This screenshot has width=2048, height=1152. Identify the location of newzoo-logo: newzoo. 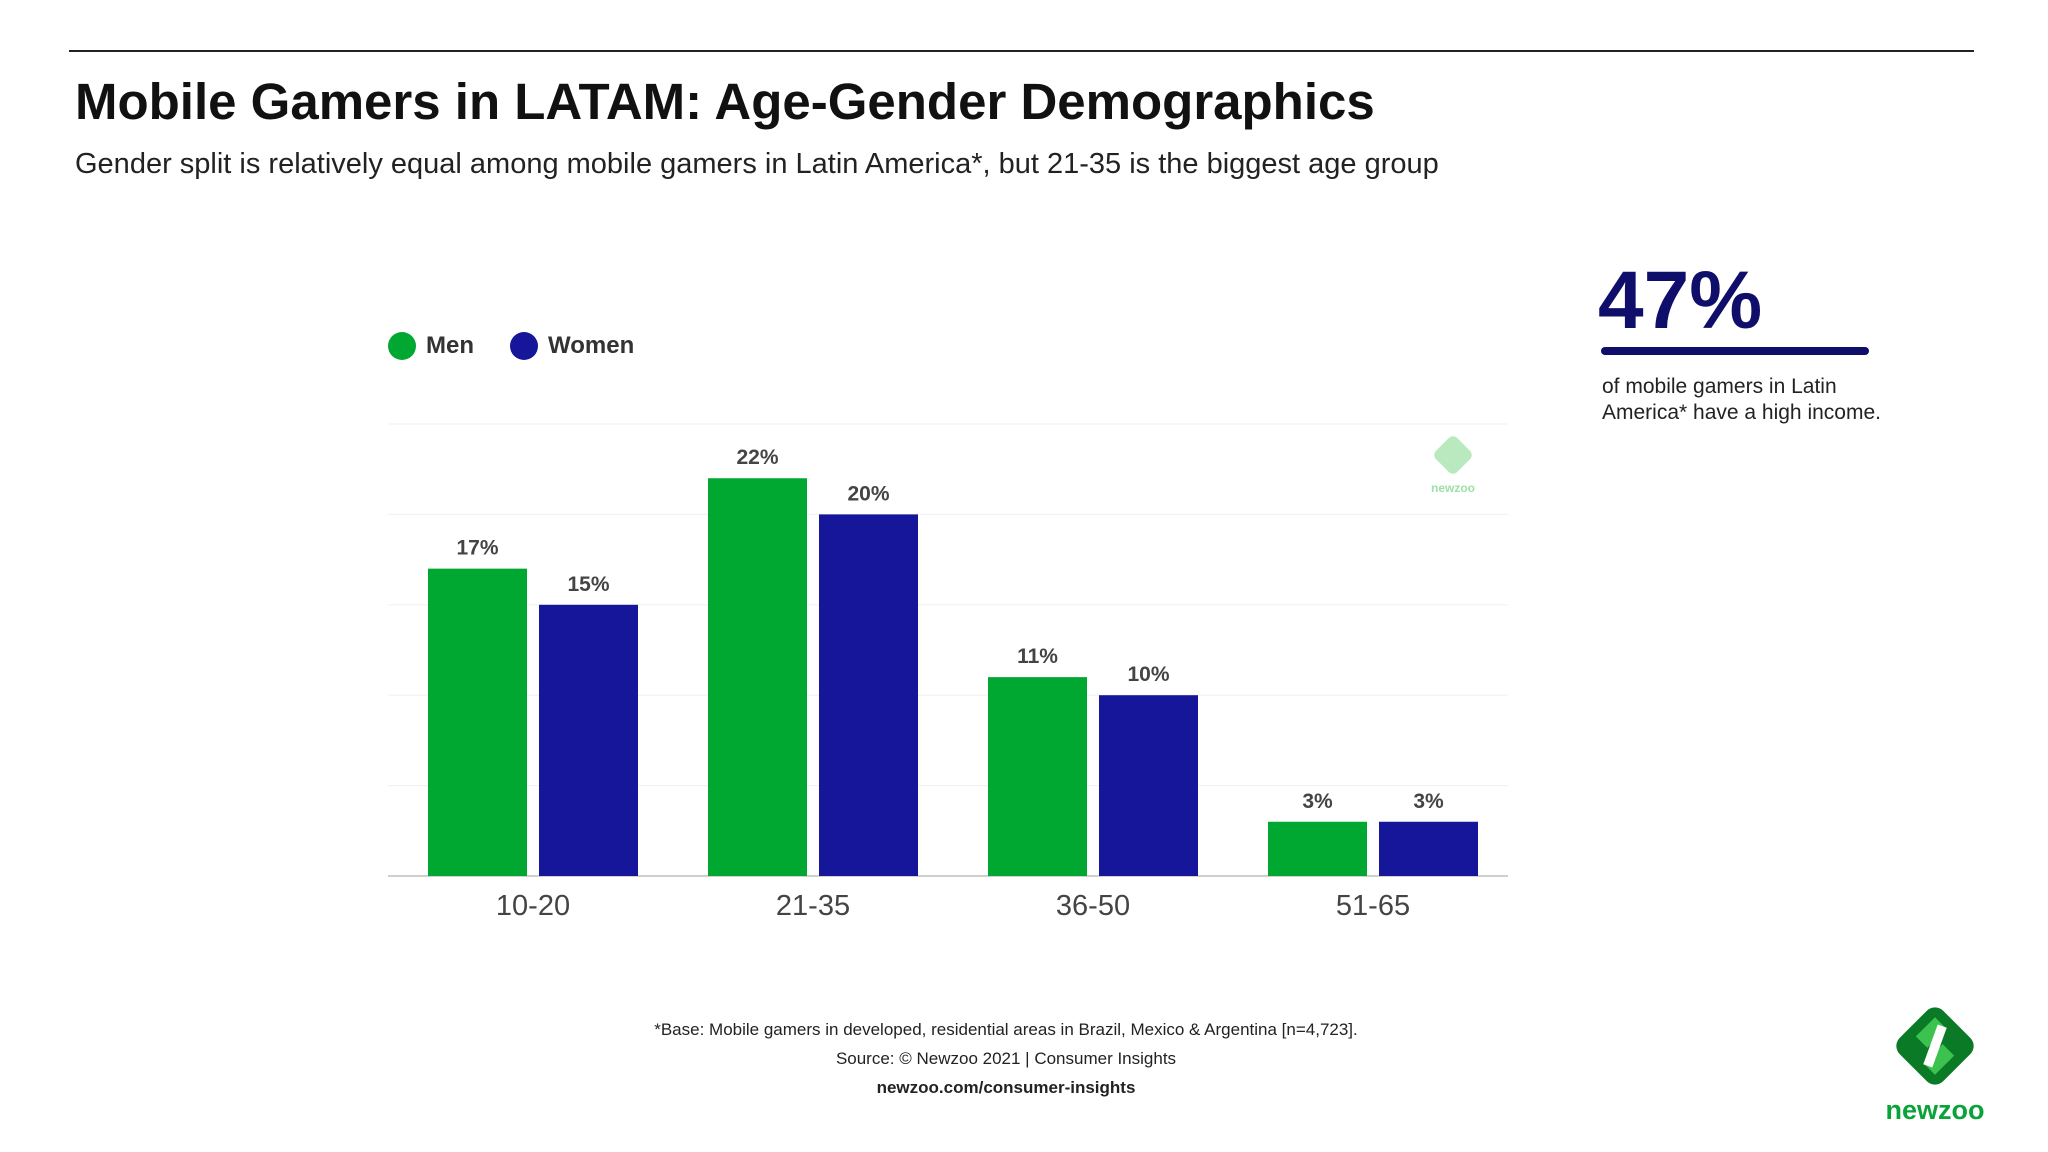
(1935, 1062).